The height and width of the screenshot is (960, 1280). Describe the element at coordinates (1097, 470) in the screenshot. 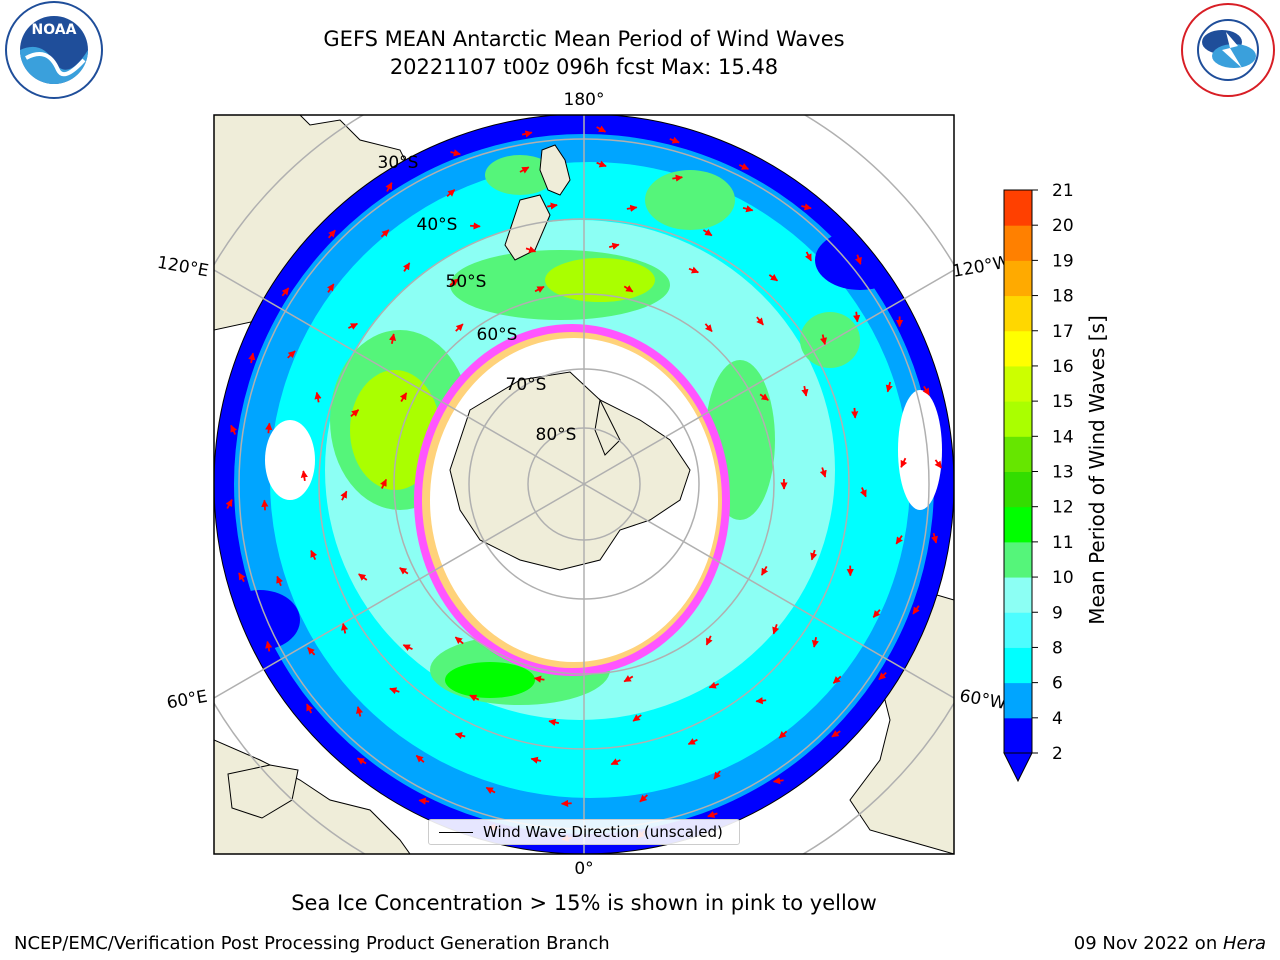

I see `colorbar-label: Mean Period of Wind Waves [s]` at that location.